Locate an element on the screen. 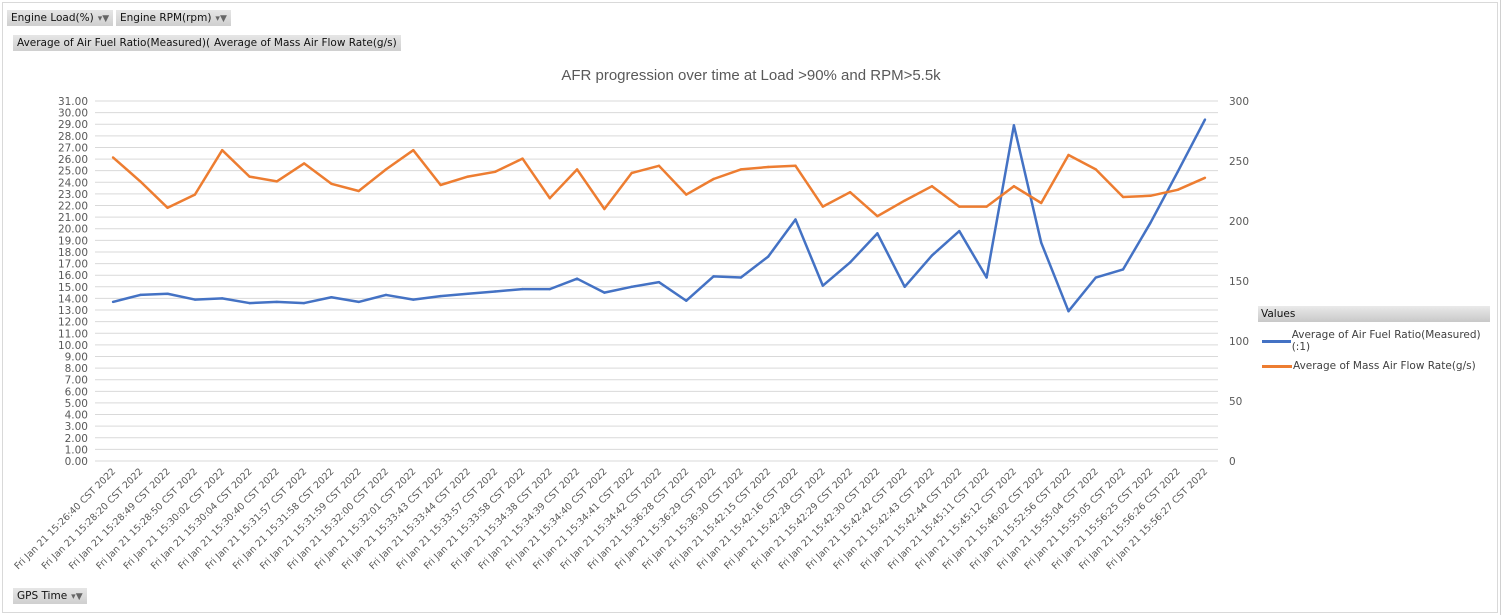 The width and height of the screenshot is (1504, 615). legend-item-afr: Average of Air Fuel Ratio(Measured)(:1) is located at coordinates (1374, 341).